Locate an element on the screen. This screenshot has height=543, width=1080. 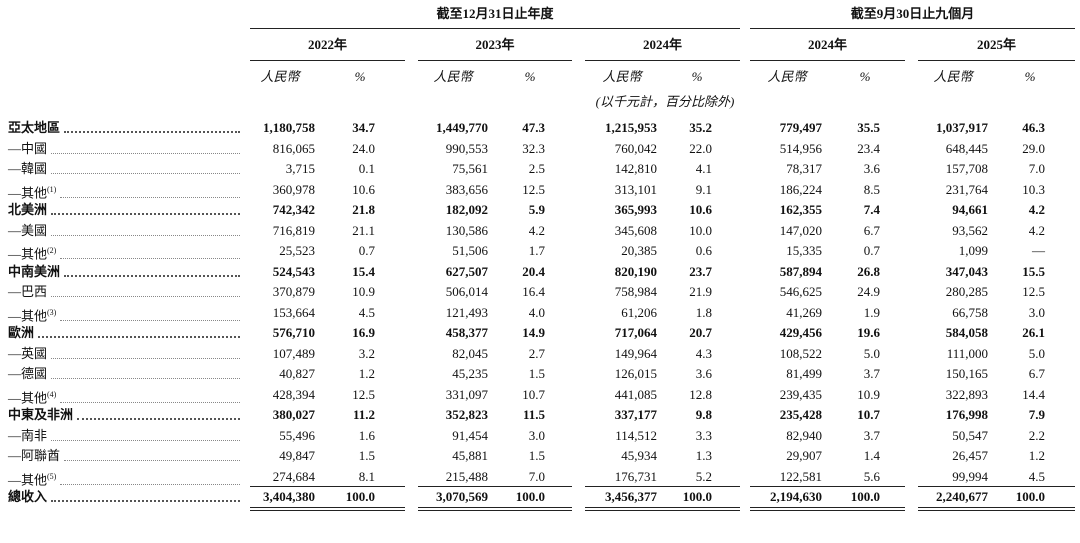
cell: 153,664 is located at coordinates (293, 312).